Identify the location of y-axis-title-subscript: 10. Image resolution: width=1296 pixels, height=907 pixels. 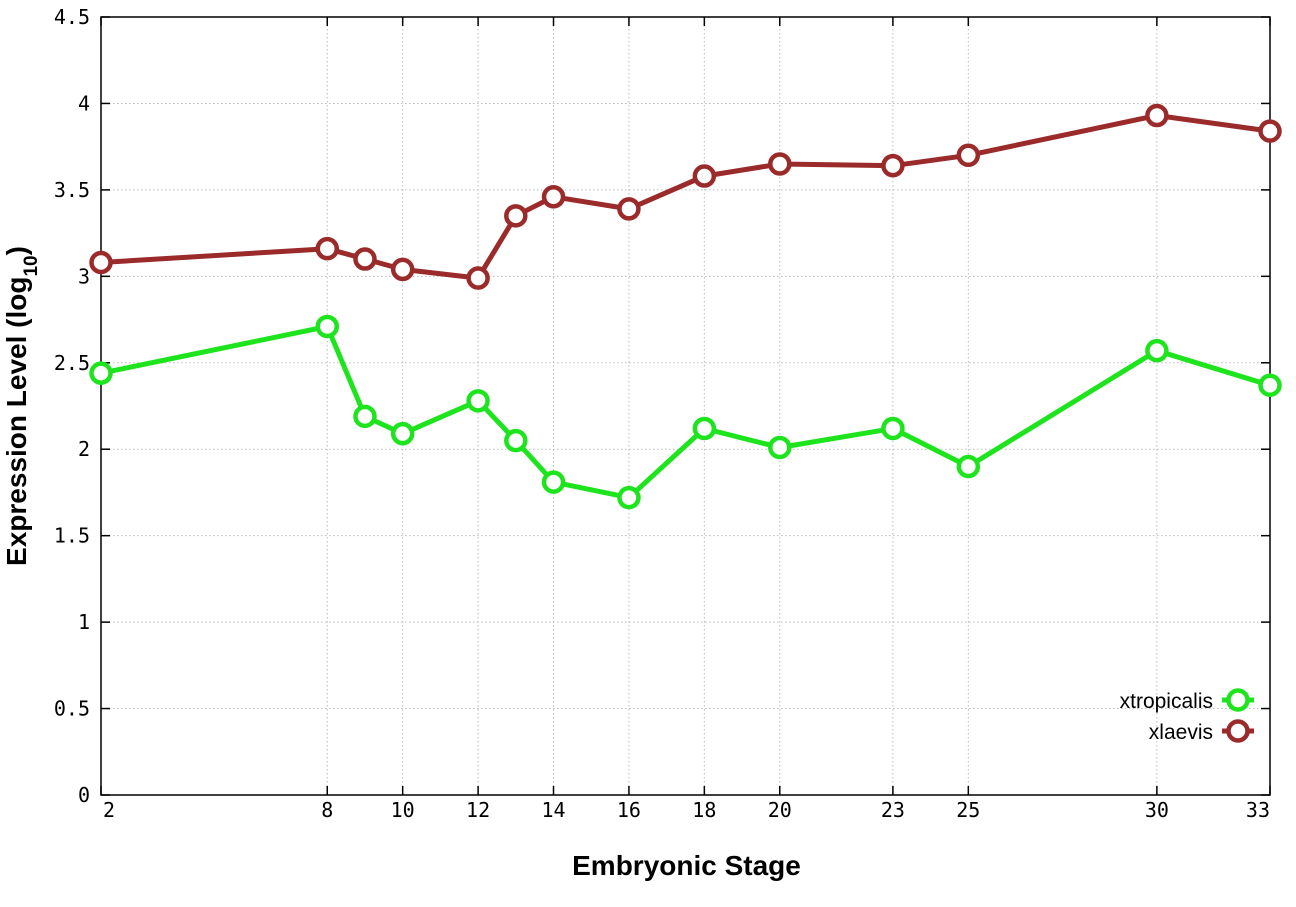
(31, 265).